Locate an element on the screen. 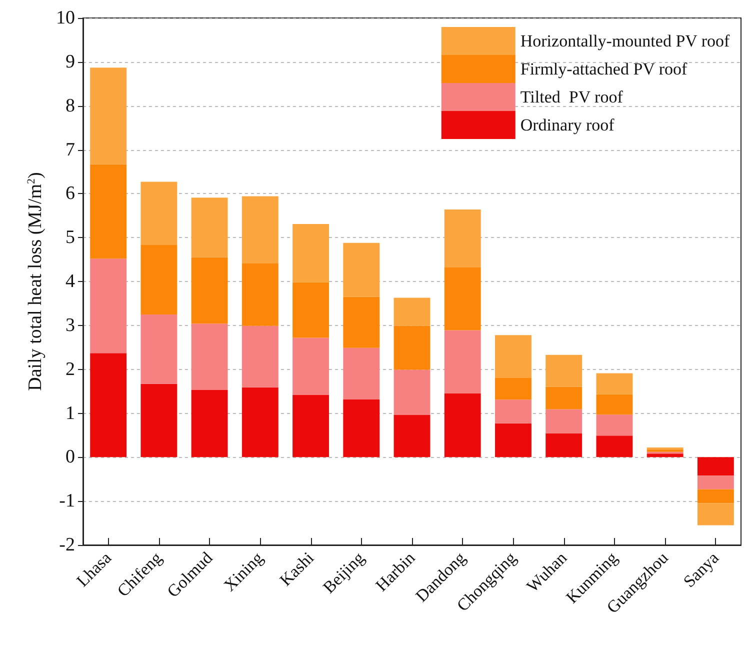 The image size is (749, 648). y-tick-label: 10 is located at coordinates (65, 18).